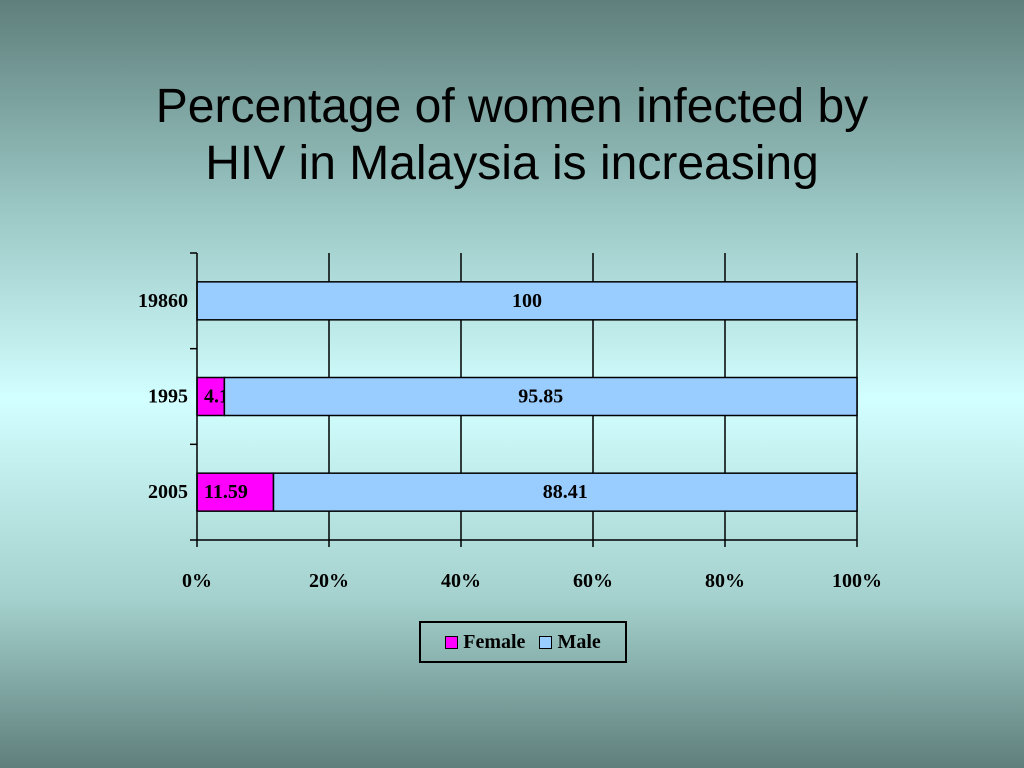 The height and width of the screenshot is (768, 1024). Describe the element at coordinates (163, 301) in the screenshot. I see `category-label: 19860` at that location.